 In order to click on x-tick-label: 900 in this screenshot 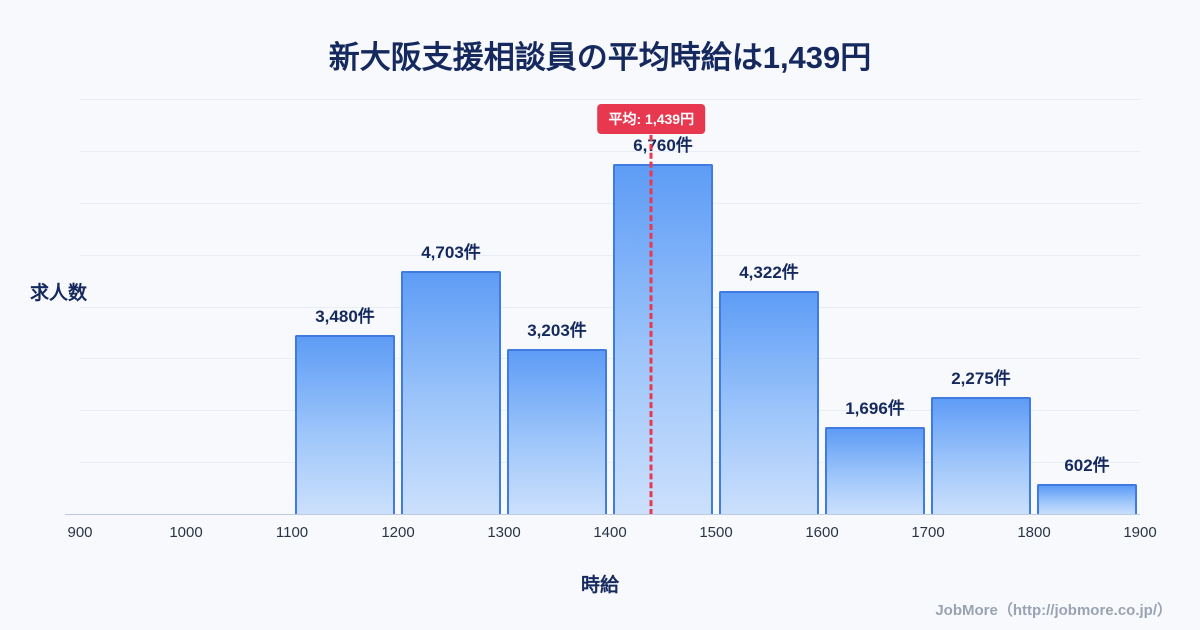, I will do `click(80, 532)`.